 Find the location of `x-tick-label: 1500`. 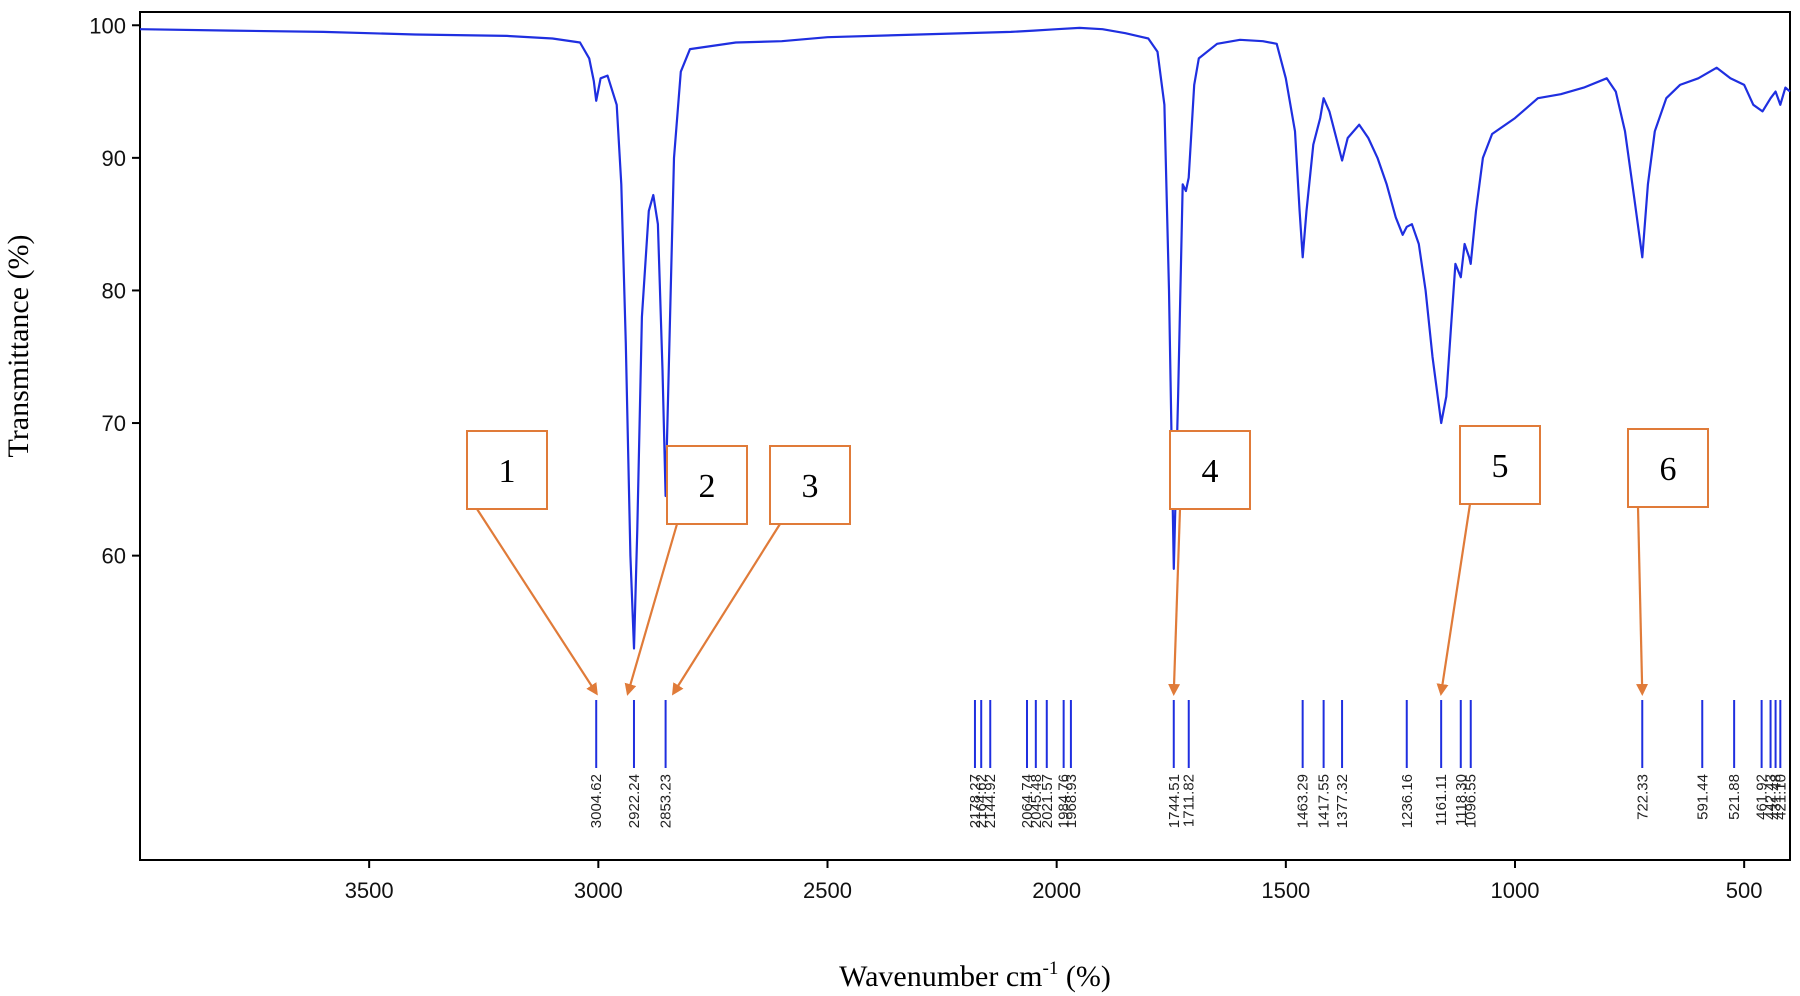

x-tick-label: 1500 is located at coordinates (1285, 890).